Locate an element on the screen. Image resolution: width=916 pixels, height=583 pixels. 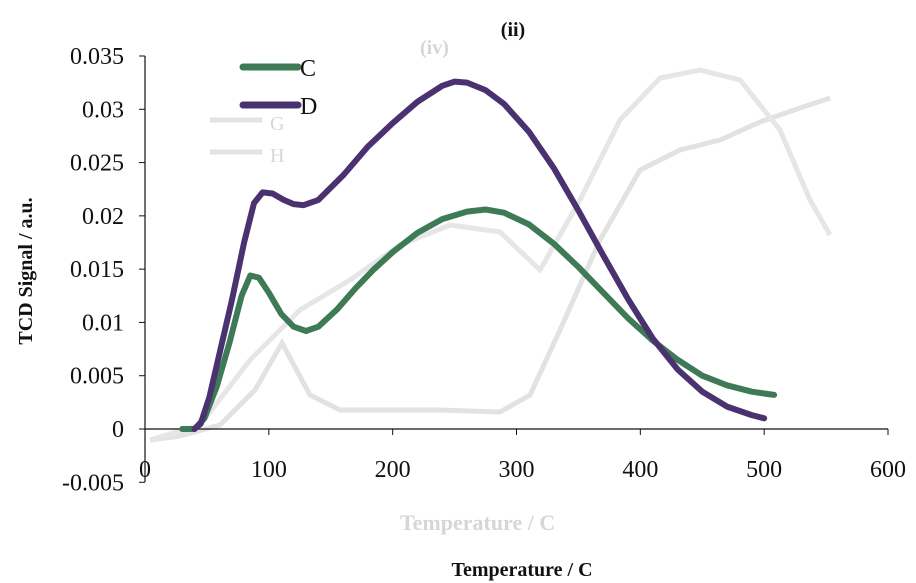
y-tick-group: 0.035 0.03 0.025 0.02 0.015 0.01 0.005 0 -0.005 is located at coordinates (103, 270).